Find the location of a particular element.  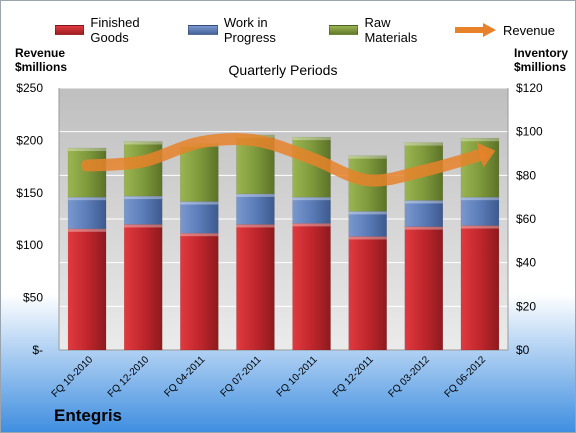

revenue-arrowhead is located at coordinates (486, 155).